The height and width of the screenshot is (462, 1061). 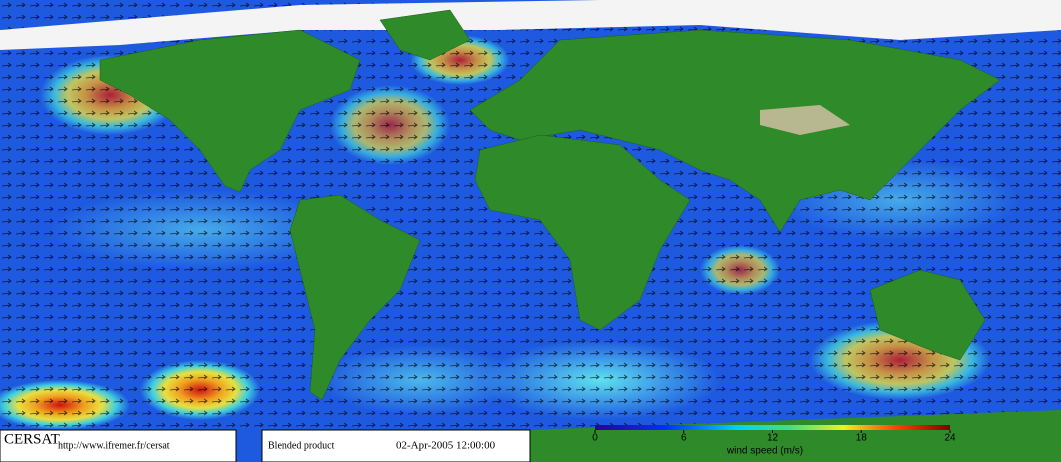 I want to click on product-box, so click(x=396, y=445).